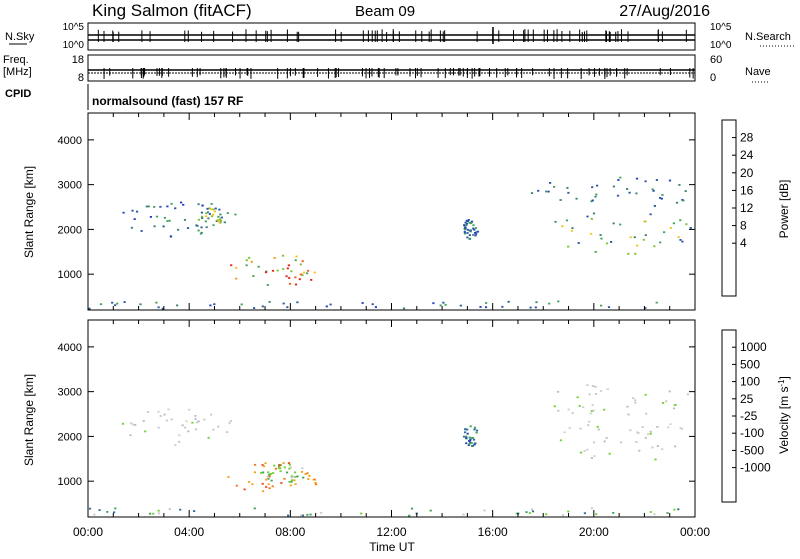 The image size is (800, 559). What do you see at coordinates (70, 393) in the screenshot?
I see `y-tick-label: 3000` at bounding box center [70, 393].